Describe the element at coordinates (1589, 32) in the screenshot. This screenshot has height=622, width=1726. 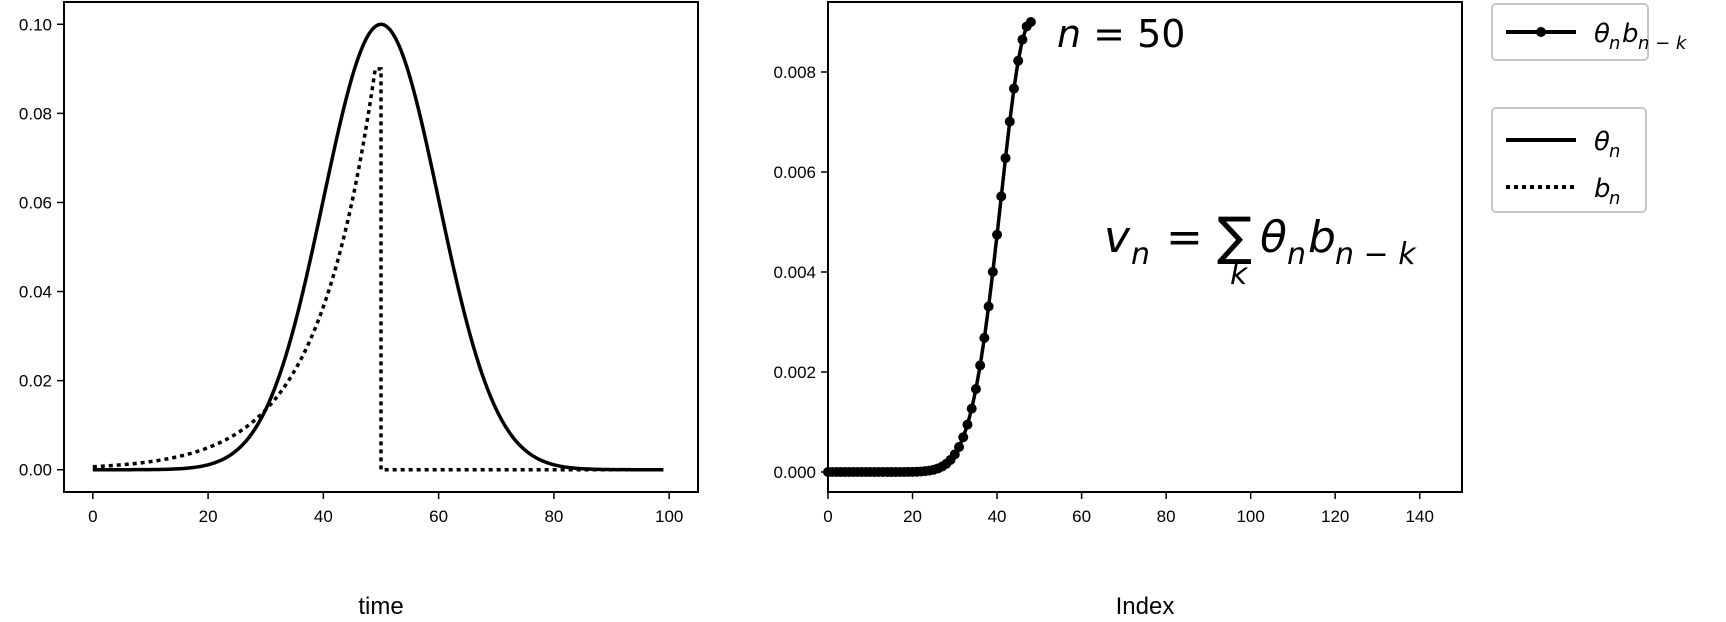
I see `legend-right: θ n b n − k` at that location.